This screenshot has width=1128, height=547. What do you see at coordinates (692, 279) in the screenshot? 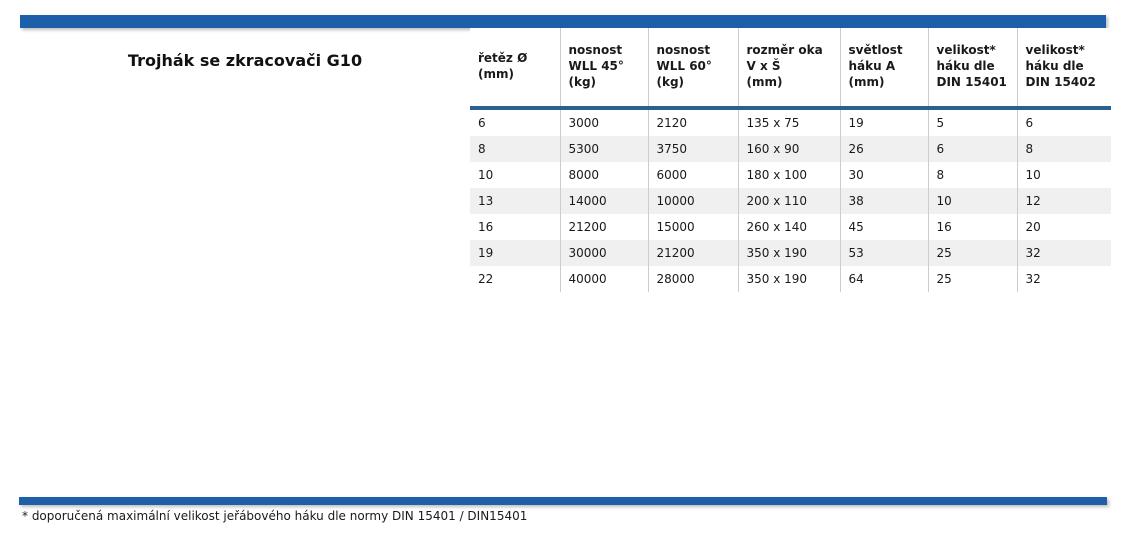
I see `table-cell: 28000` at bounding box center [692, 279].